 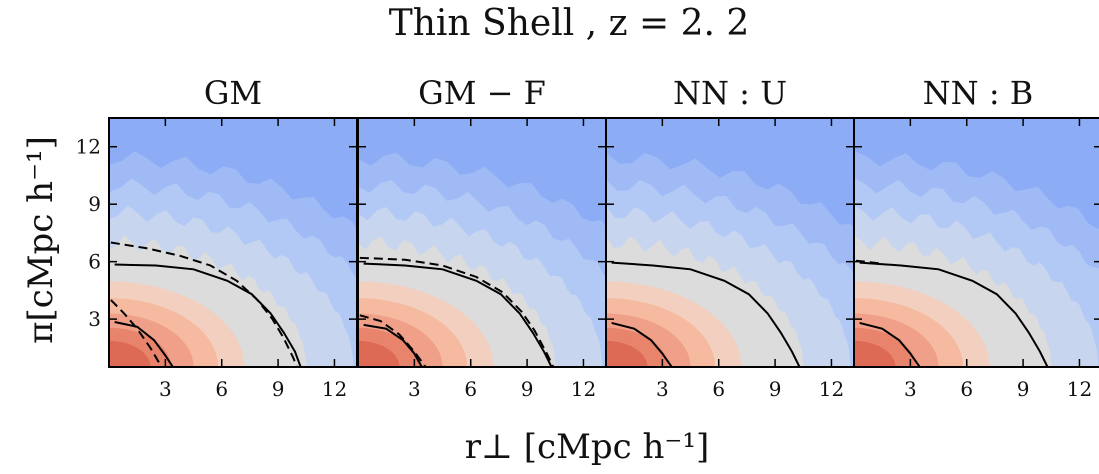 What do you see at coordinates (730, 93) in the screenshot?
I see `panel-title: NN : U` at bounding box center [730, 93].